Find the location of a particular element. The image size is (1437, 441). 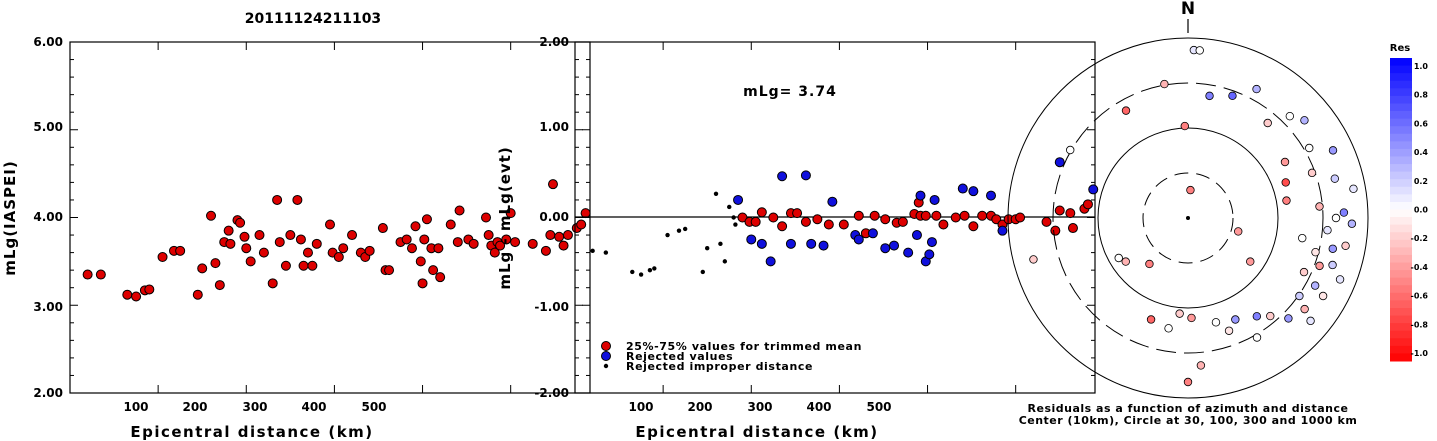

colorbar-label: 1.0 is located at coordinates (1421, 66).